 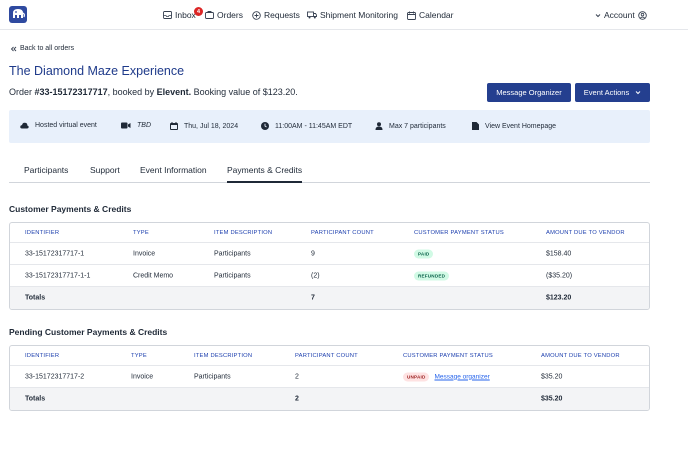 I want to click on nav-inbox: Inbox, so click(x=179, y=15).